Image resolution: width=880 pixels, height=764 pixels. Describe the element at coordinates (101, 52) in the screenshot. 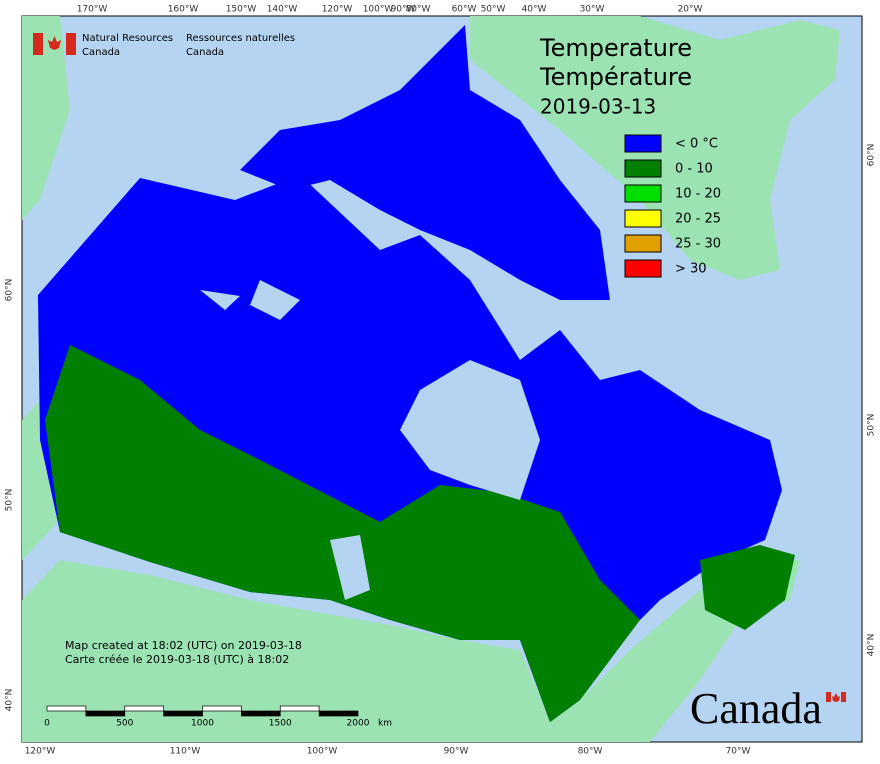

I see `agency-en: Canada` at that location.